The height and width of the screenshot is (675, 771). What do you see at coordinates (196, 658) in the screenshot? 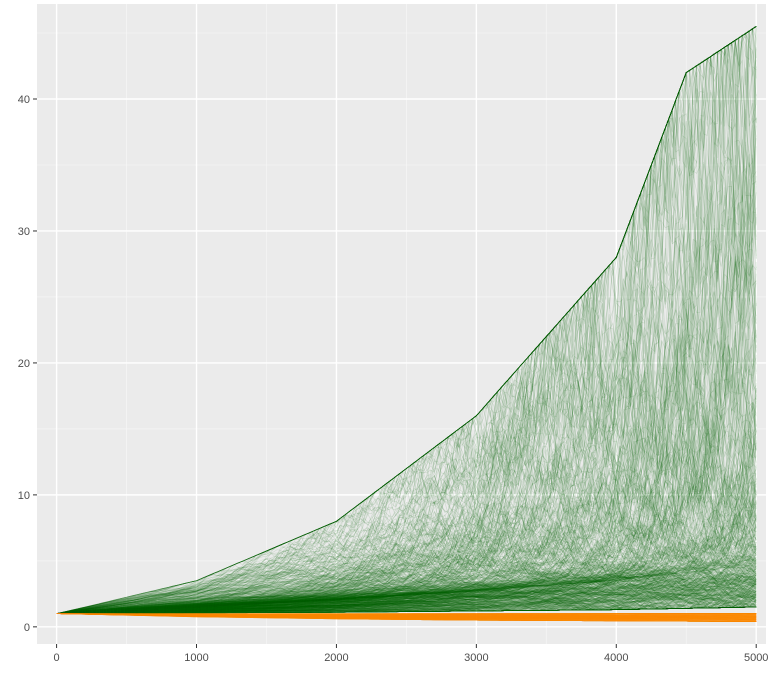
I see `x-tick-label: 1000` at bounding box center [196, 658].